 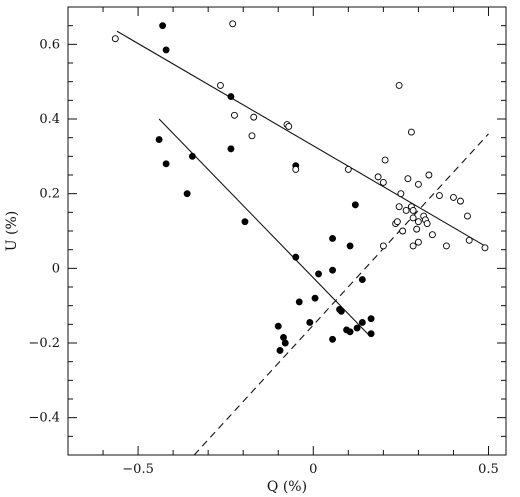 I want to click on y-tick-label: 0.2, so click(x=49, y=194).